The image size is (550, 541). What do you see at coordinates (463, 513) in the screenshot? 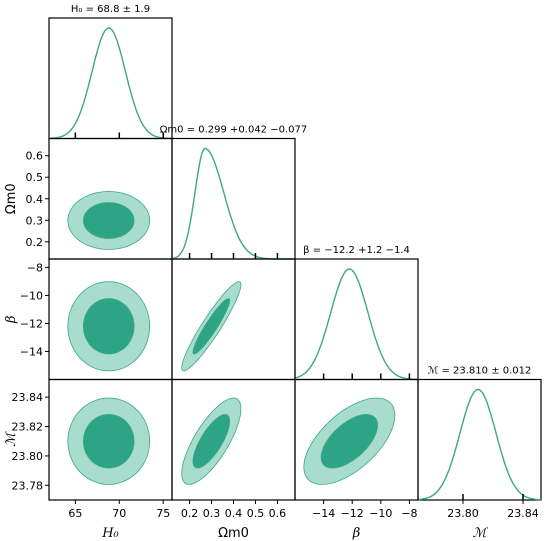
I see `x-tick-label-M-0: 23.80` at bounding box center [463, 513].